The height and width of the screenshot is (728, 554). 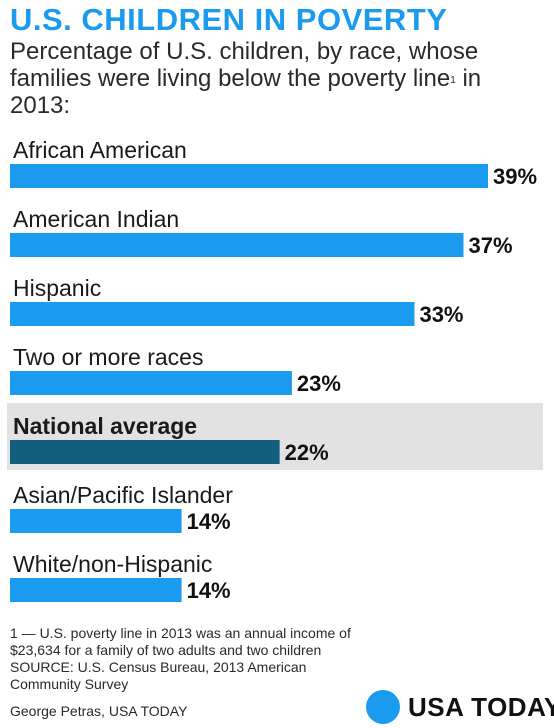 What do you see at coordinates (209, 521) in the screenshot?
I see `value-label-asian-pacific-islander: 14%` at bounding box center [209, 521].